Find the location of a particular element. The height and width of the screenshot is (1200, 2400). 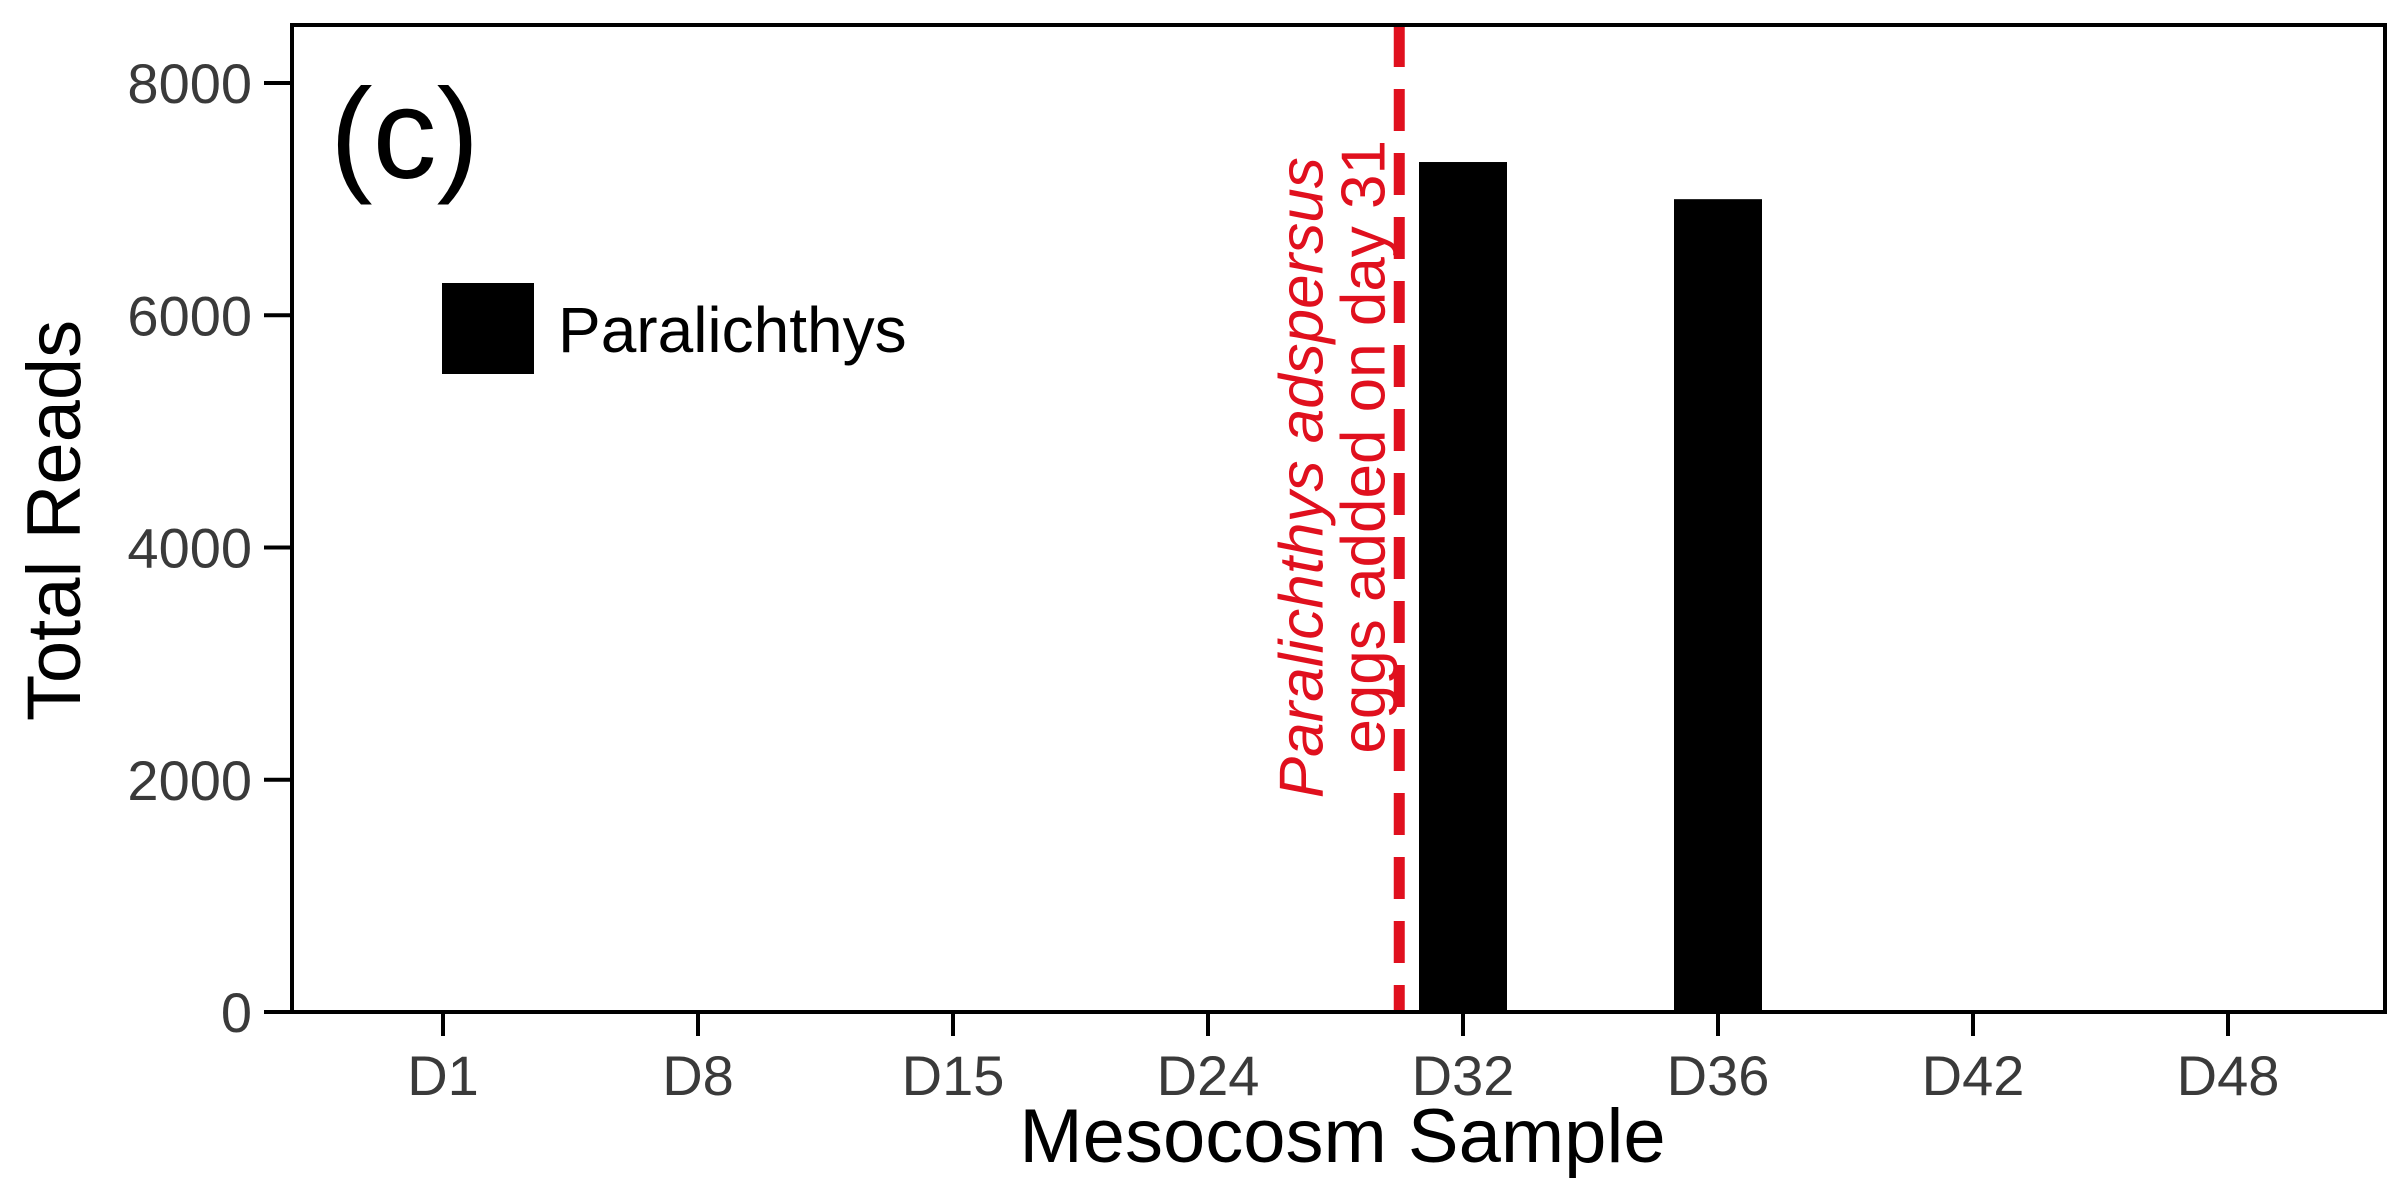

x-tick-label: D48 is located at coordinates (2228, 1075).